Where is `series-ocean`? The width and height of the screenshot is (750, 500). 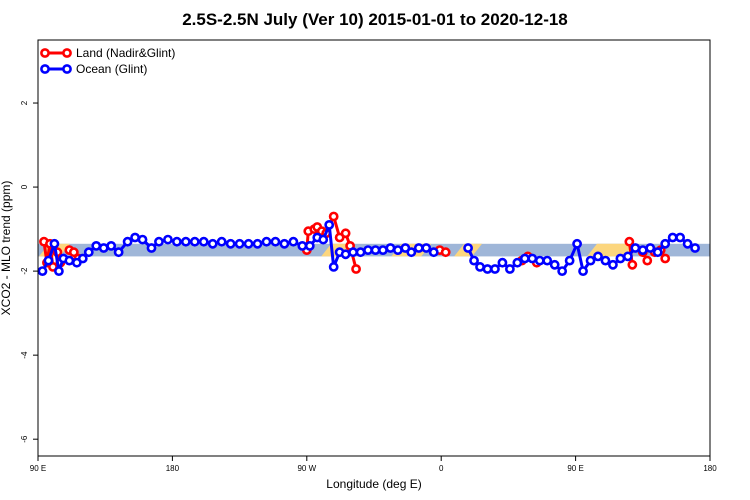
series-ocean is located at coordinates (368, 248).